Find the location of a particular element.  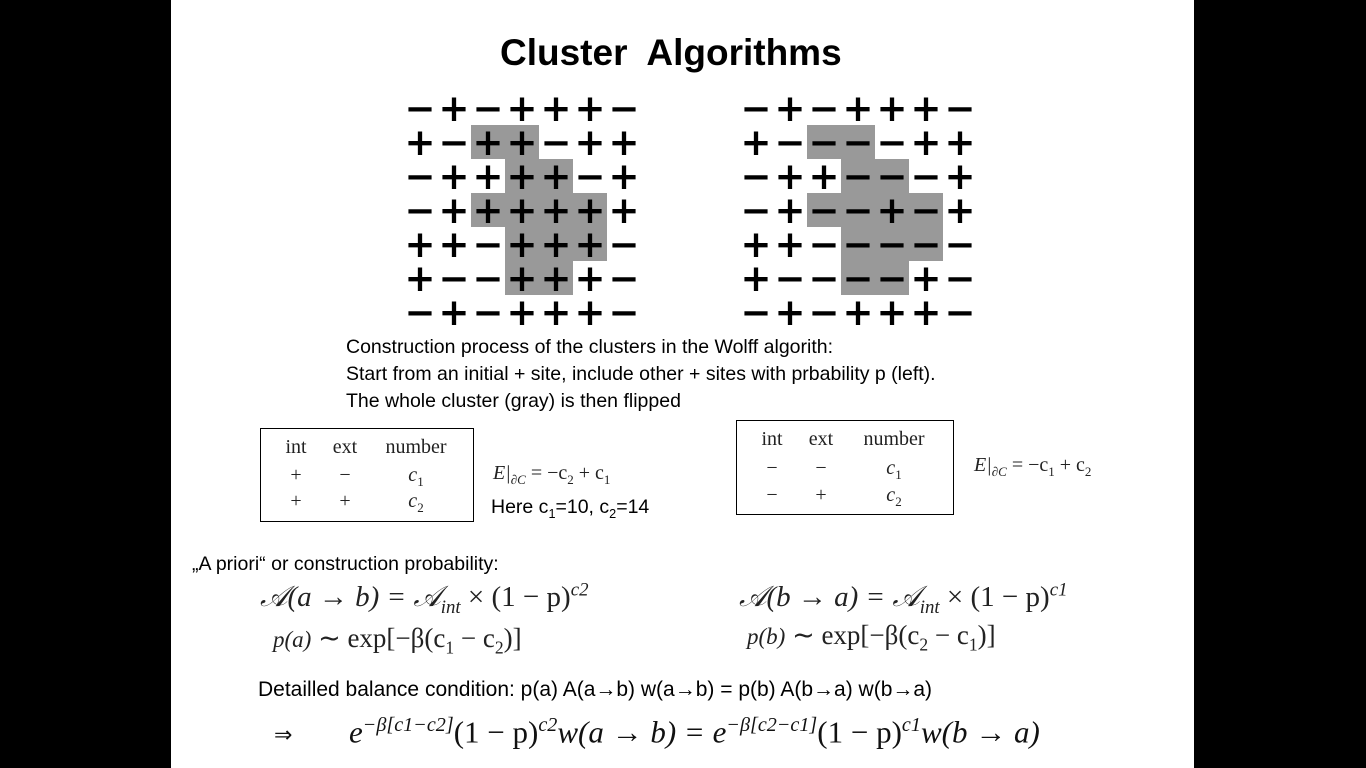

table-left-cell: c1 is located at coordinates (416, 476).